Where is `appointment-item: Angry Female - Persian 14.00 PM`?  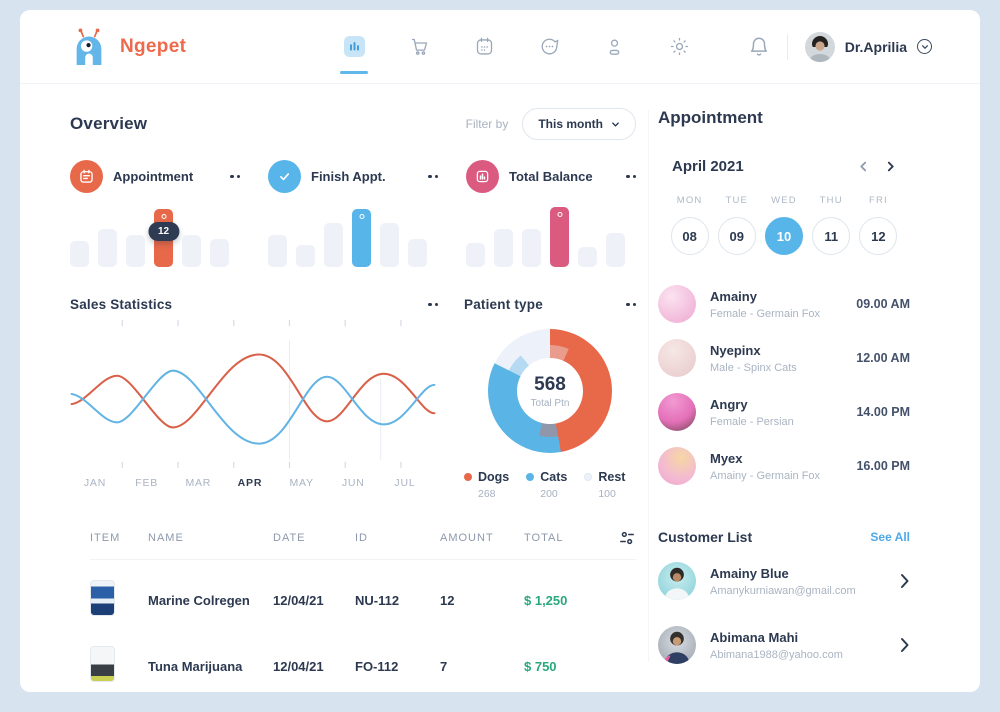 appointment-item: Angry Female - Persian 14.00 PM is located at coordinates (784, 412).